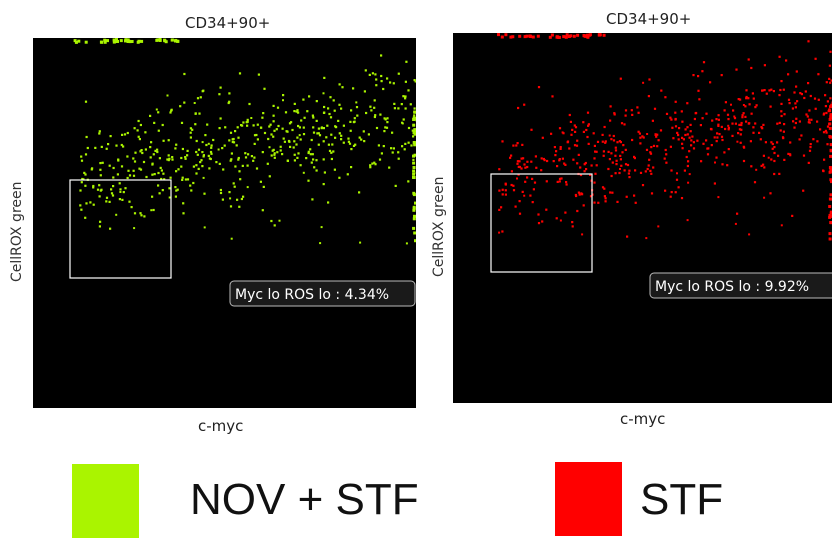  What do you see at coordinates (17, 232) in the screenshot?
I see `y-axis-label: CellROX green` at bounding box center [17, 232].